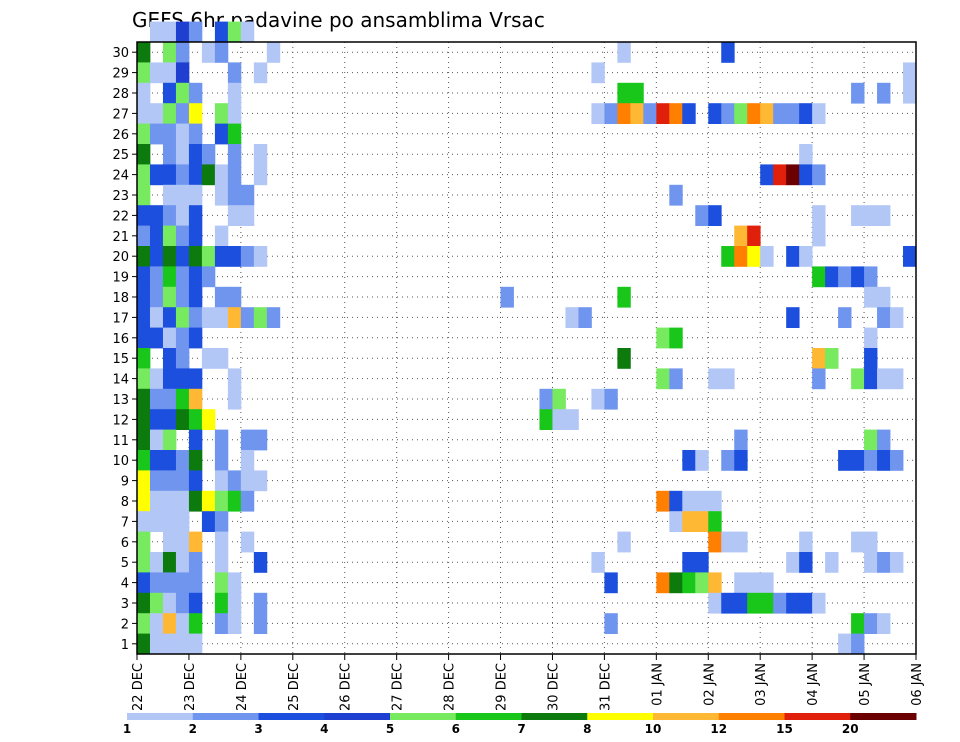 This screenshot has width=960, height=742. I want to click on x-tick-label: 29 DEC, so click(502, 687).